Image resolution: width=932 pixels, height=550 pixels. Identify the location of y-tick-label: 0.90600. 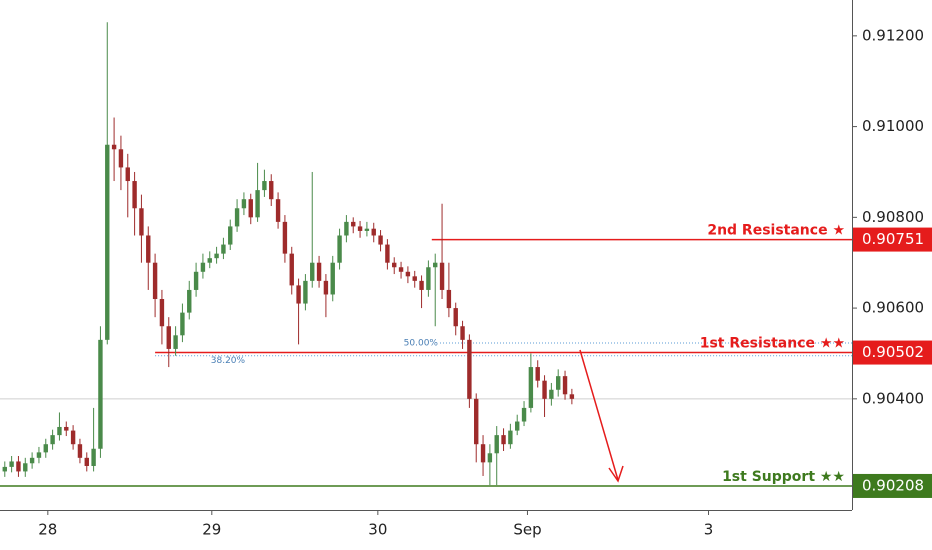
(893, 308).